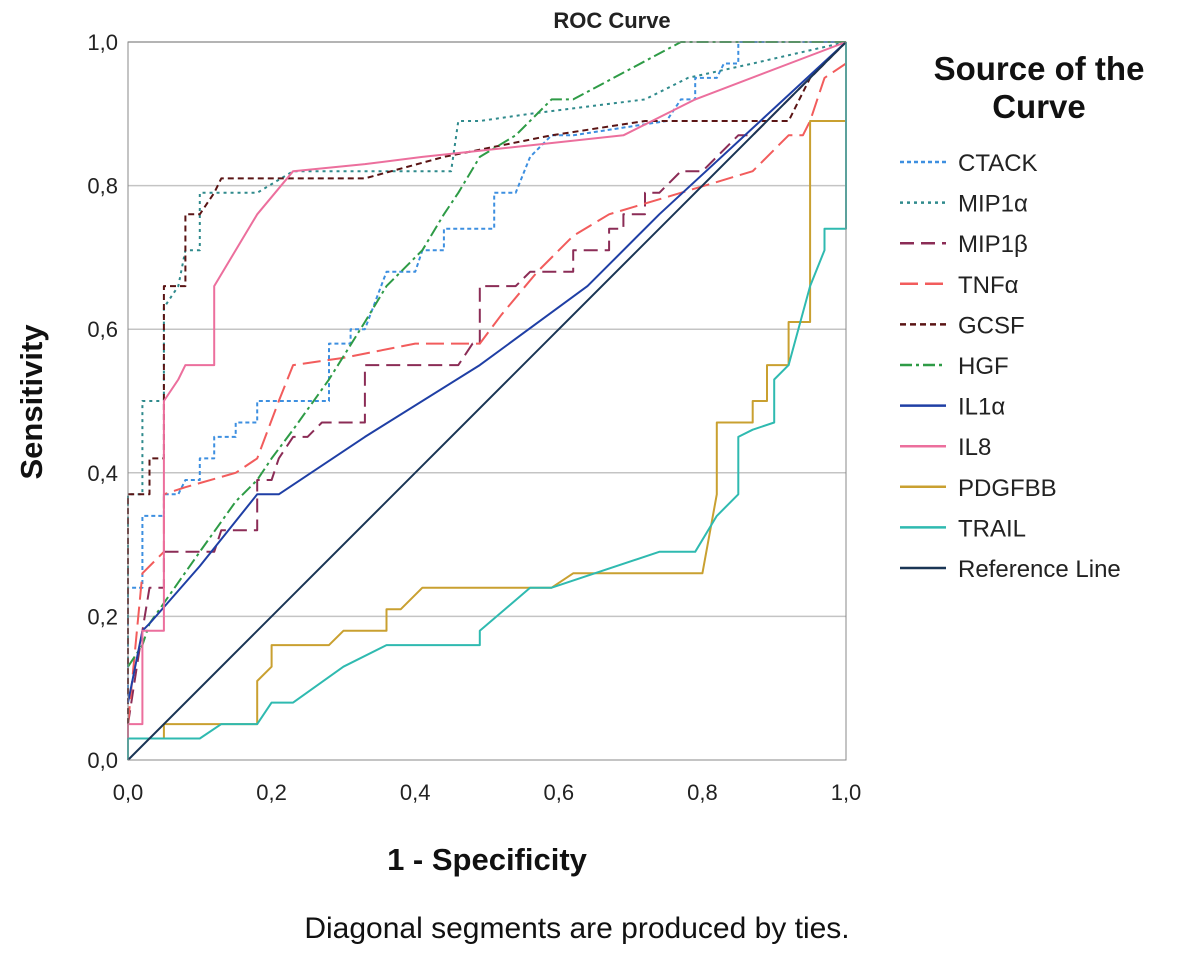 The width and height of the screenshot is (1180, 956). Describe the element at coordinates (102, 616) in the screenshot. I see `y-tick-label: 0,2` at that location.